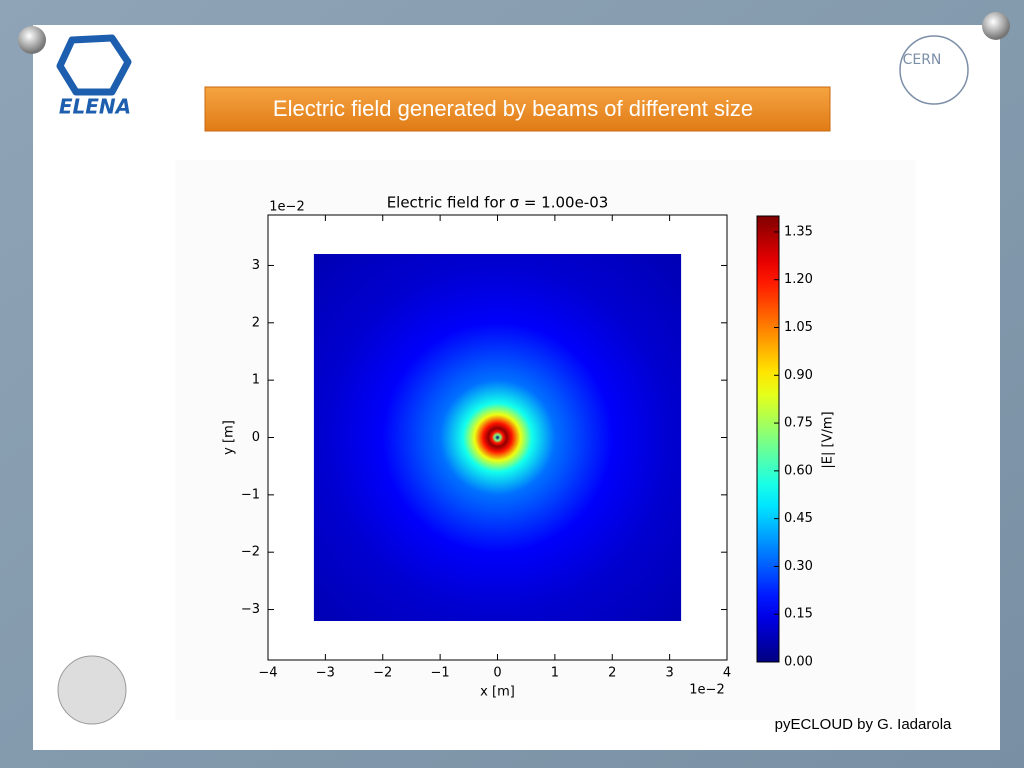  I want to click on y-tick-label: 1, so click(256, 380).